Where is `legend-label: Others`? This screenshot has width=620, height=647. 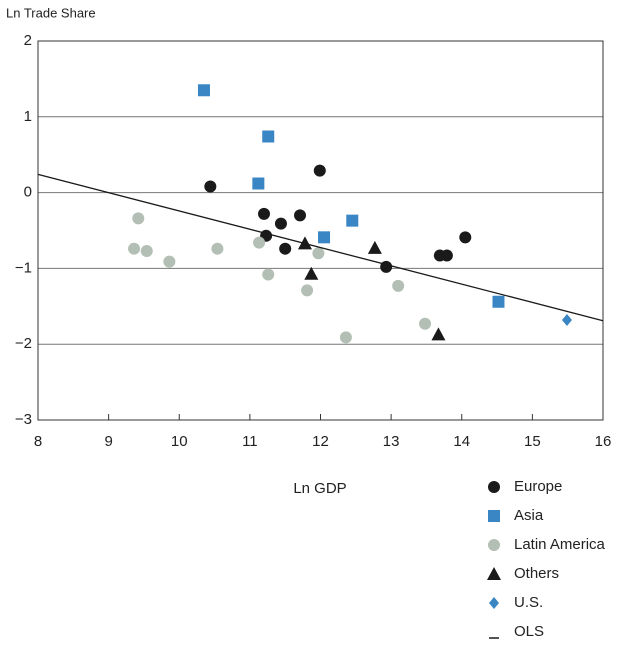
legend-label: Others is located at coordinates (536, 573).